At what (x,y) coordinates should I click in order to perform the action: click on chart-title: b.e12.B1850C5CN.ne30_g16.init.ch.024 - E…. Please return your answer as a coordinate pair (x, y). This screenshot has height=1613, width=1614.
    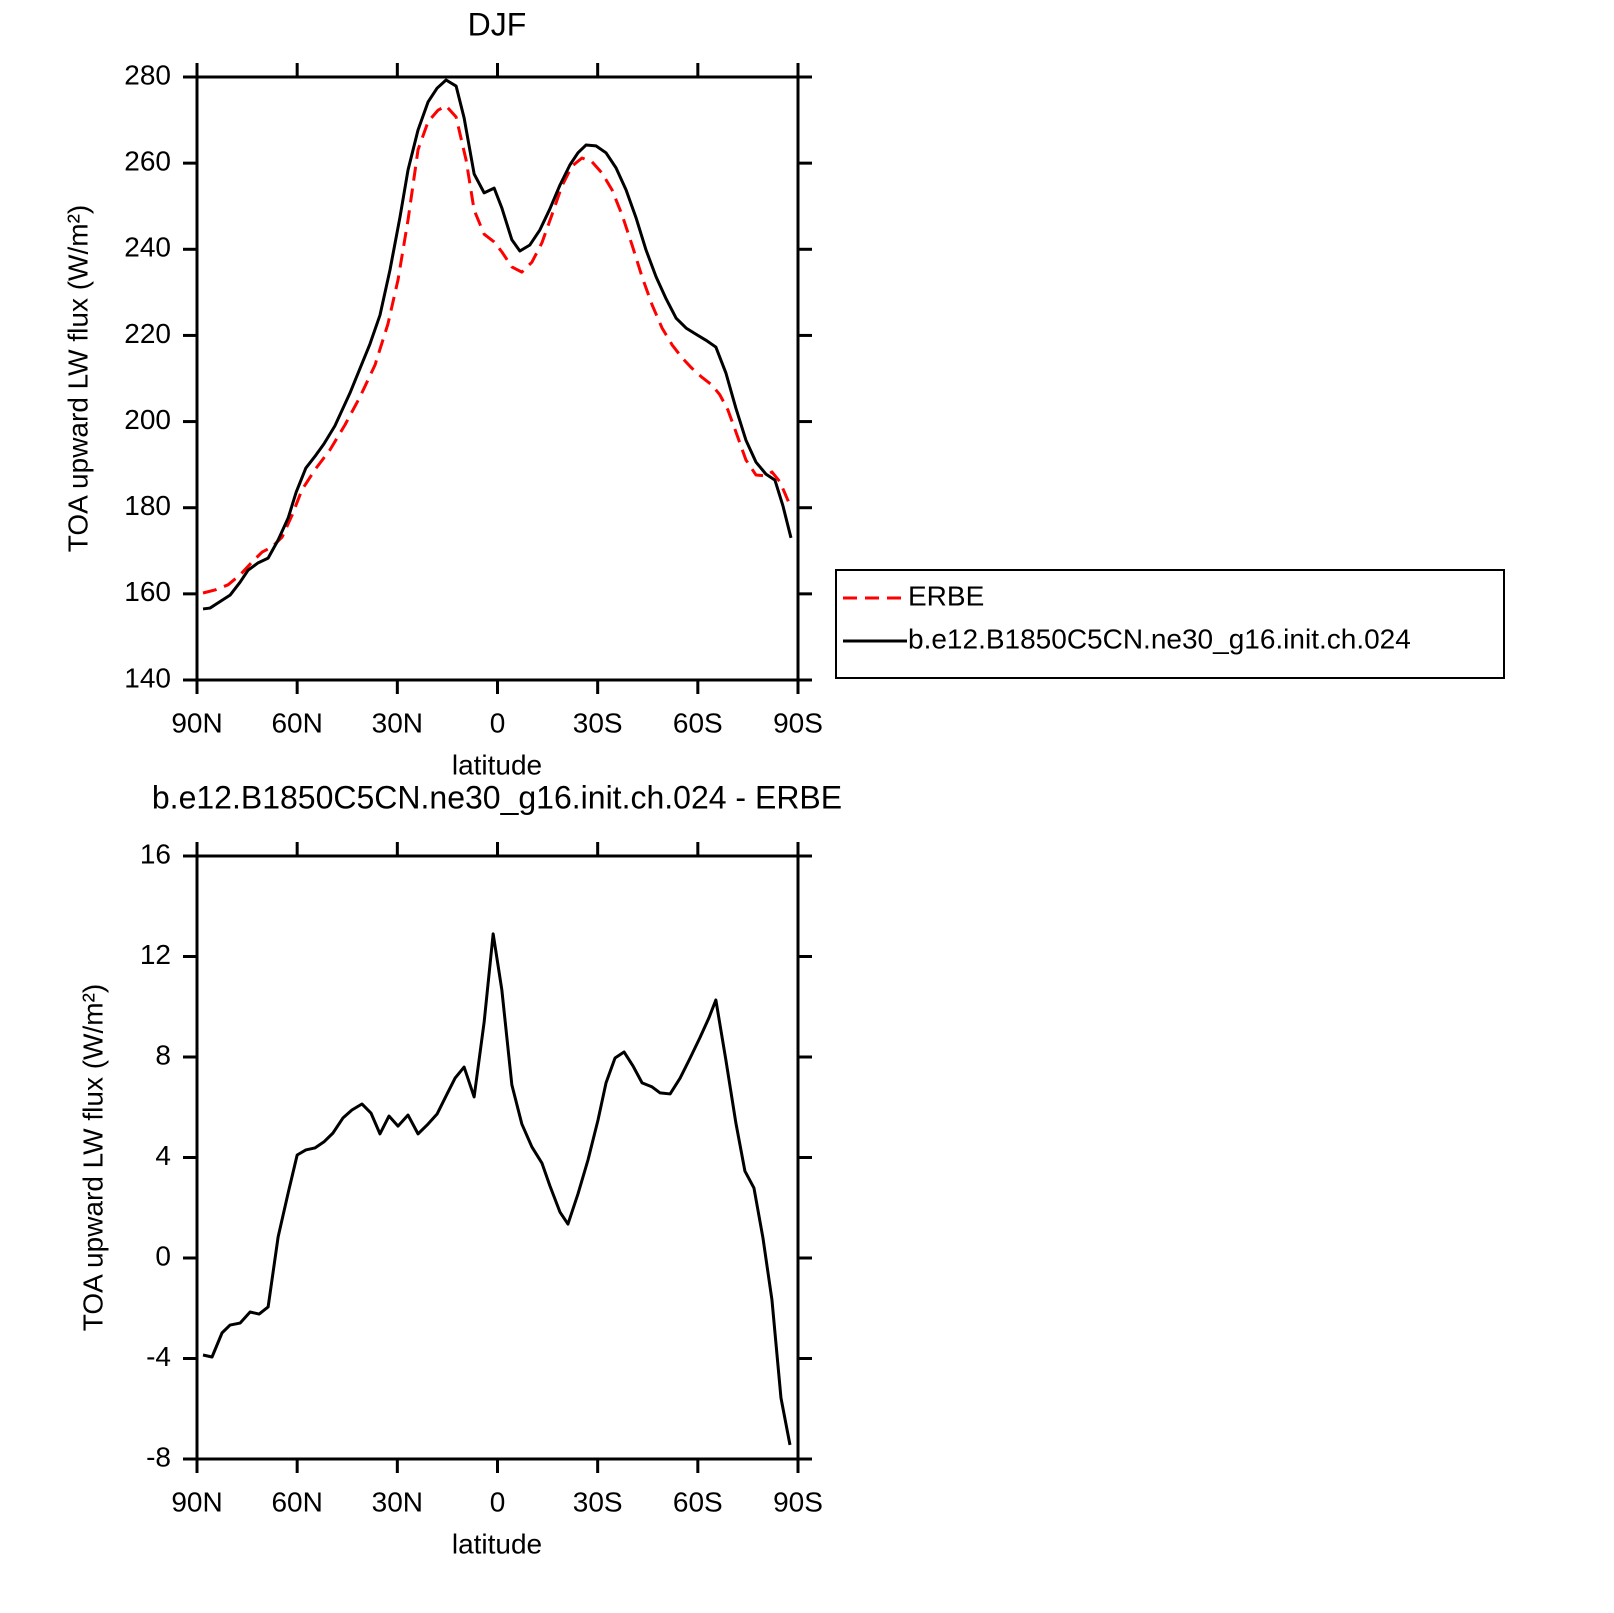
    Looking at the image, I should click on (497, 797).